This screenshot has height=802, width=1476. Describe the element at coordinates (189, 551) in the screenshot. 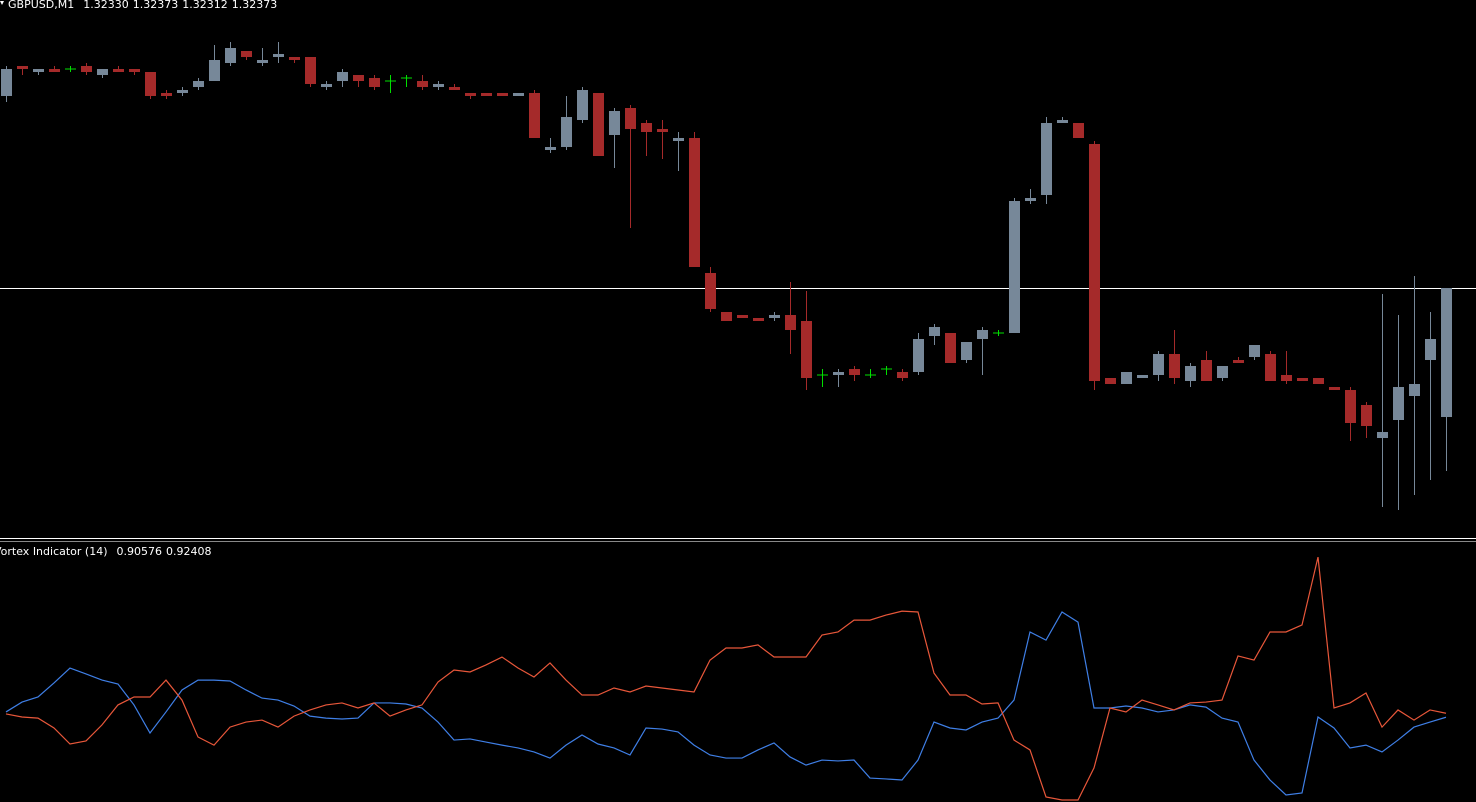

I see `indicator-value: 0.92408` at that location.